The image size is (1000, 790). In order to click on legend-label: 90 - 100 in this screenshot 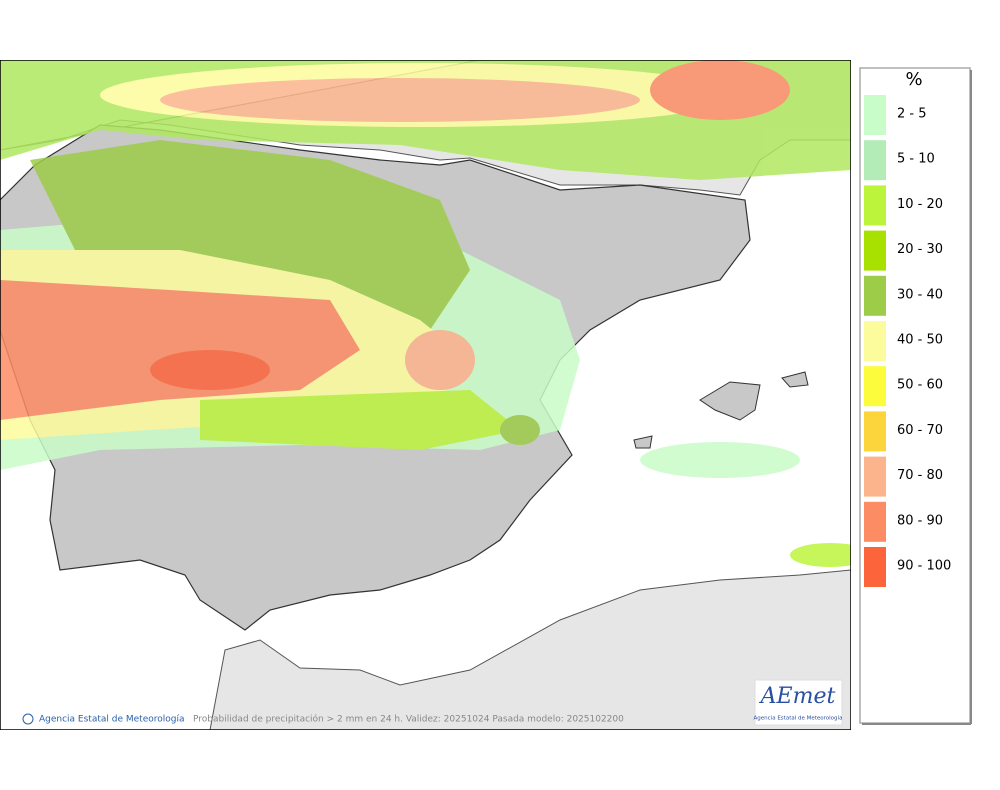, I will do `click(924, 566)`.